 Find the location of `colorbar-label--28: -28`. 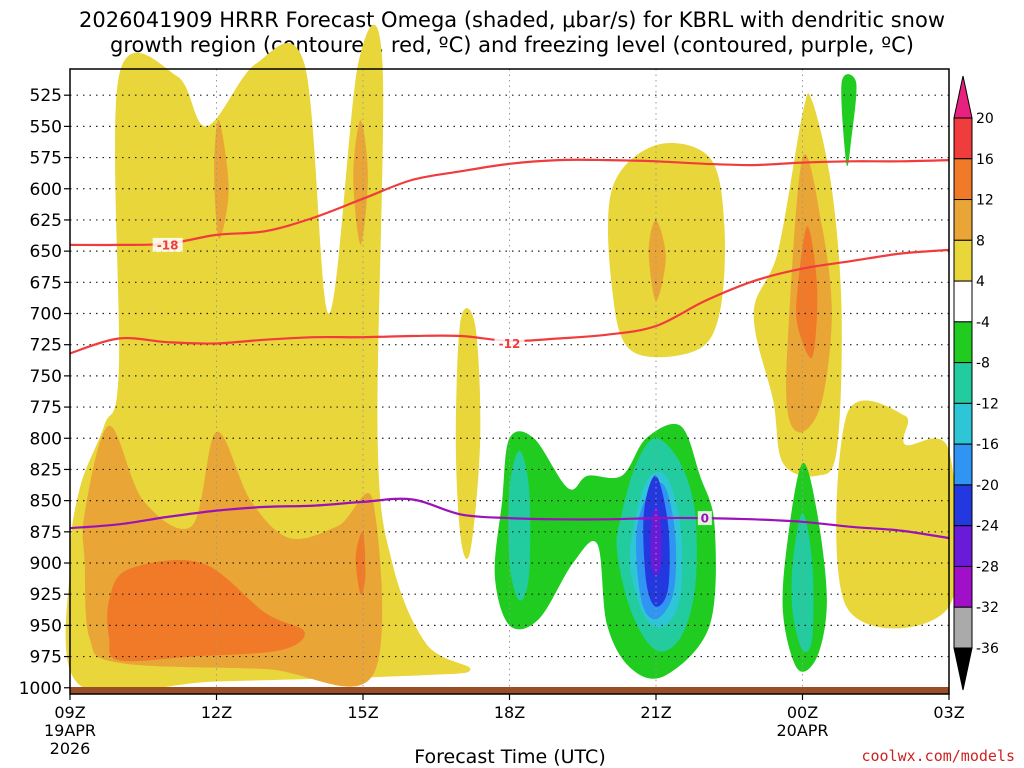

colorbar-label--28: -28 is located at coordinates (987, 567).